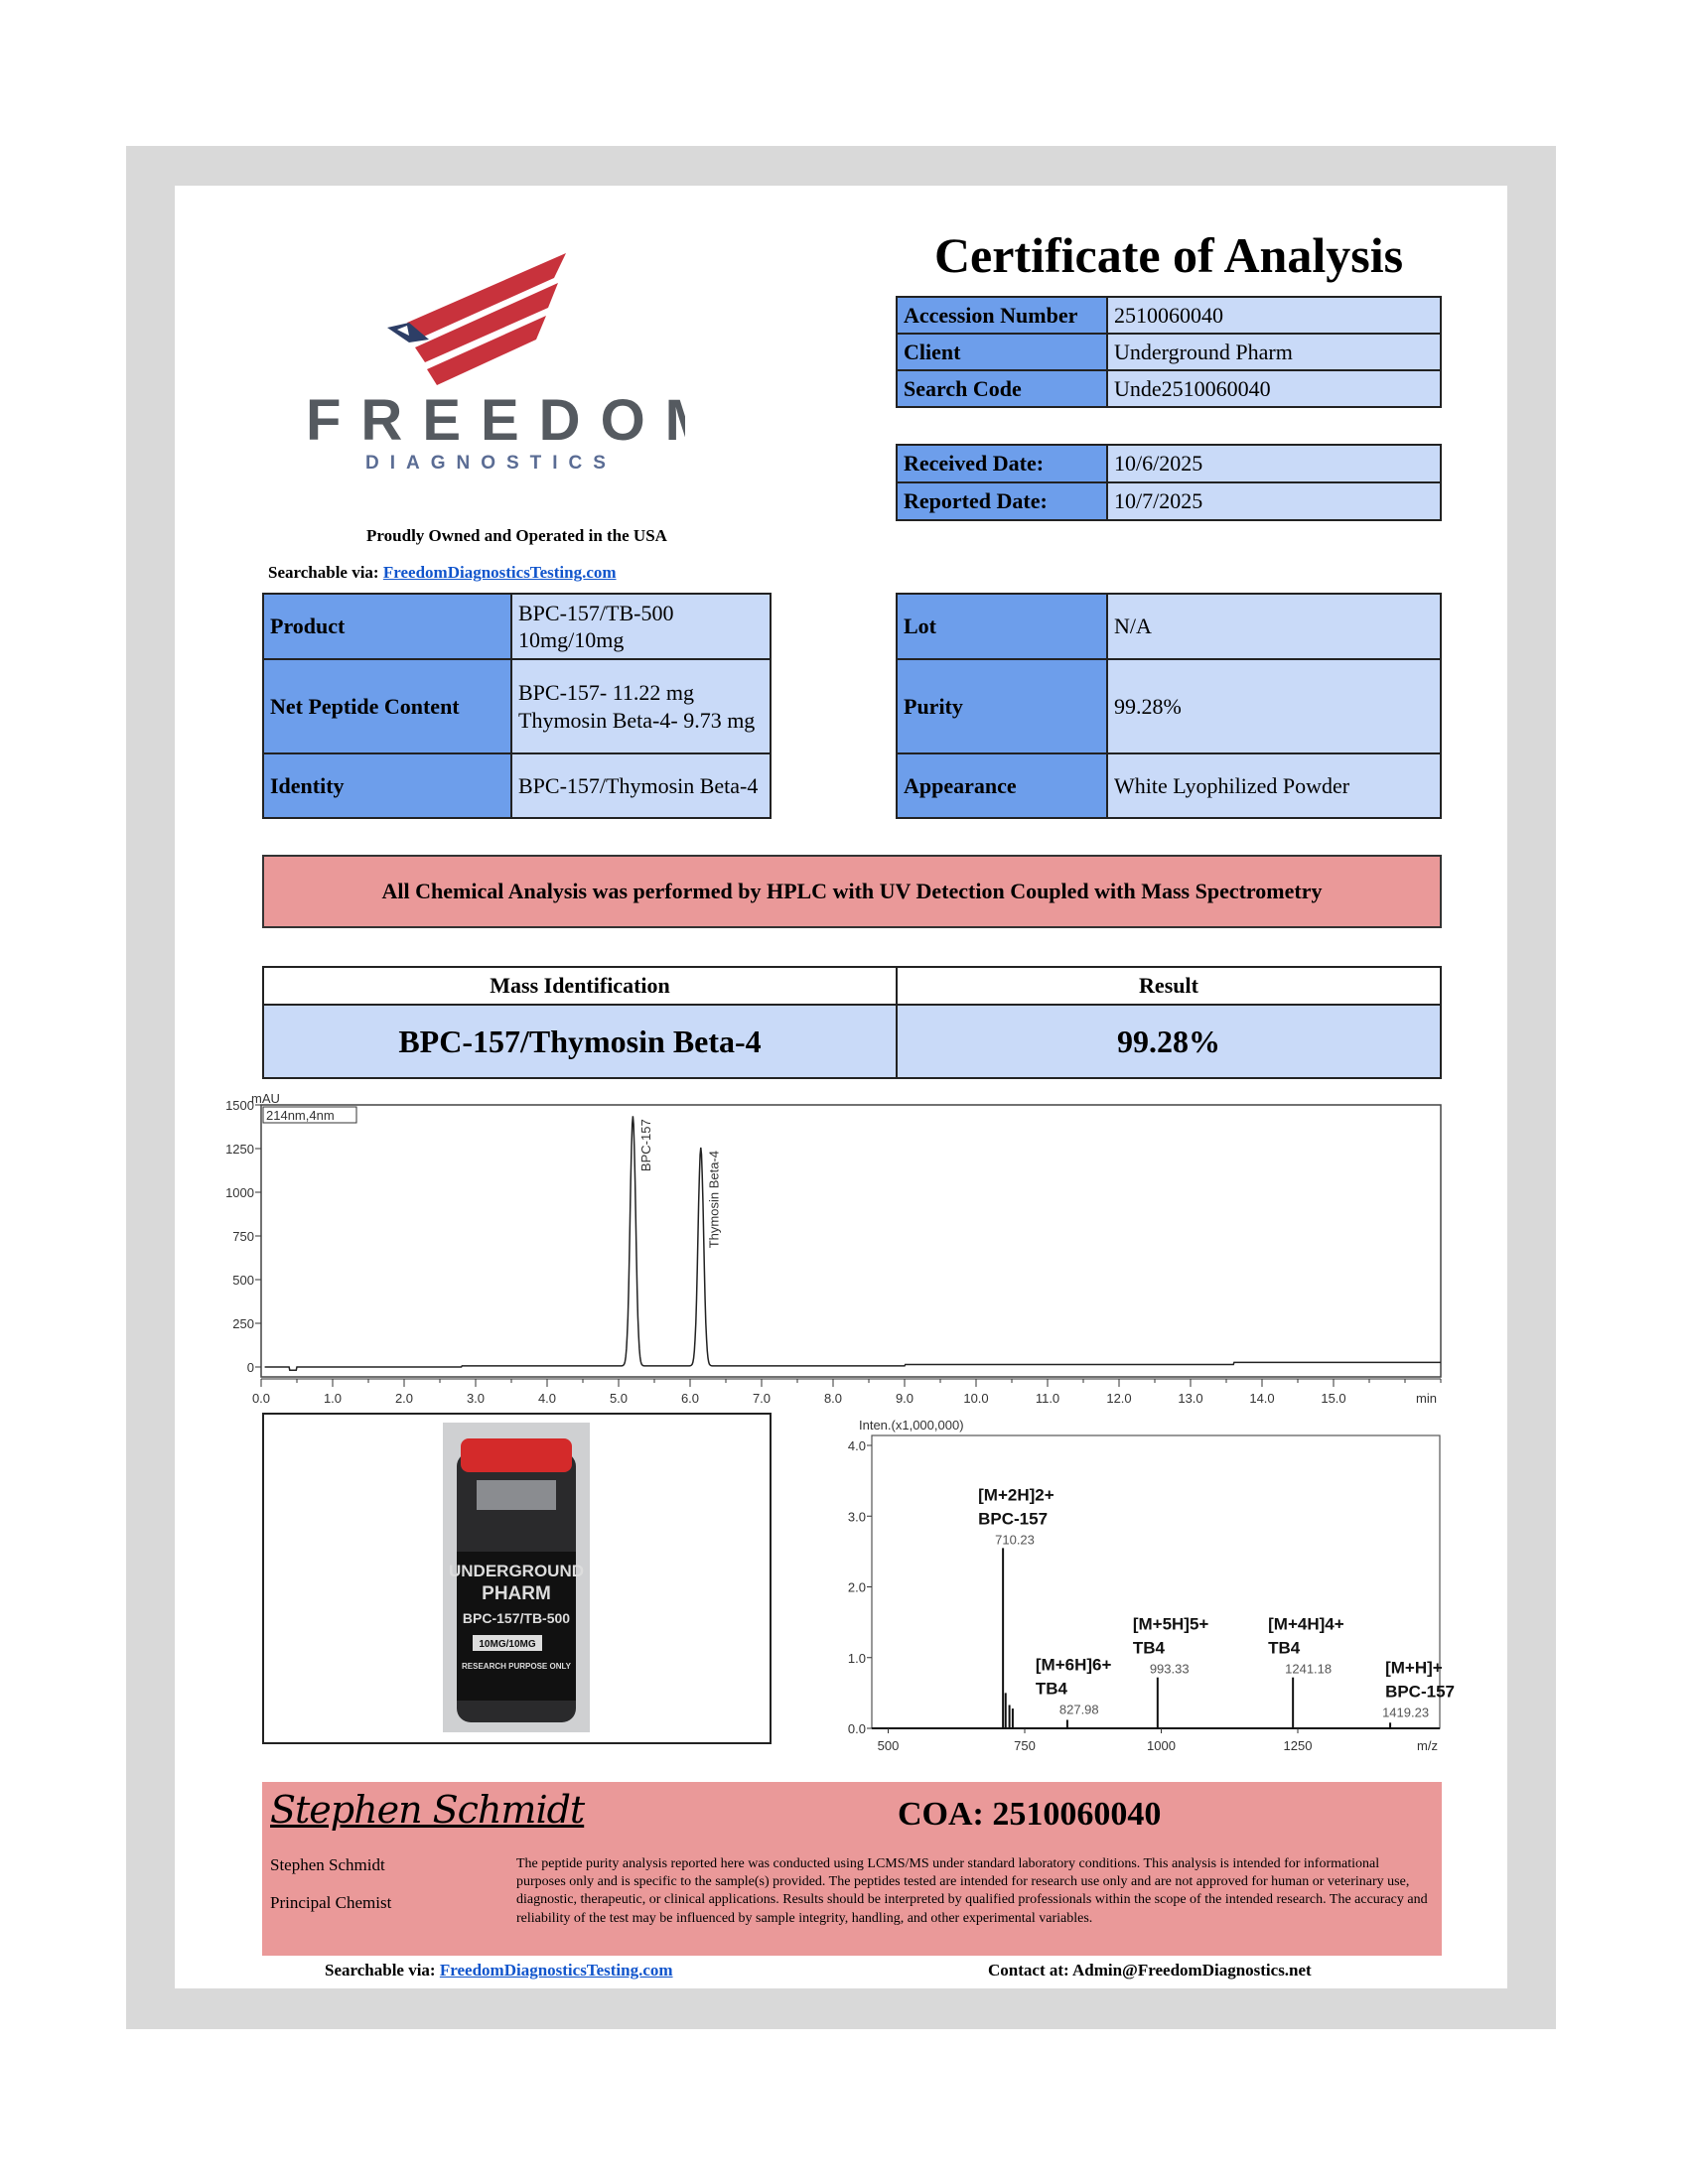 The height and width of the screenshot is (2184, 1688). What do you see at coordinates (1274, 352) in the screenshot?
I see `value: Underground Pharm` at bounding box center [1274, 352].